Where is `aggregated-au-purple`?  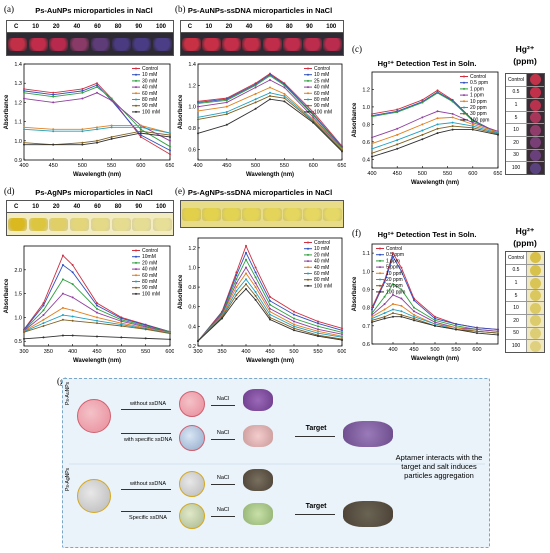
aggregated-au-purple is located at coordinates (258, 400).